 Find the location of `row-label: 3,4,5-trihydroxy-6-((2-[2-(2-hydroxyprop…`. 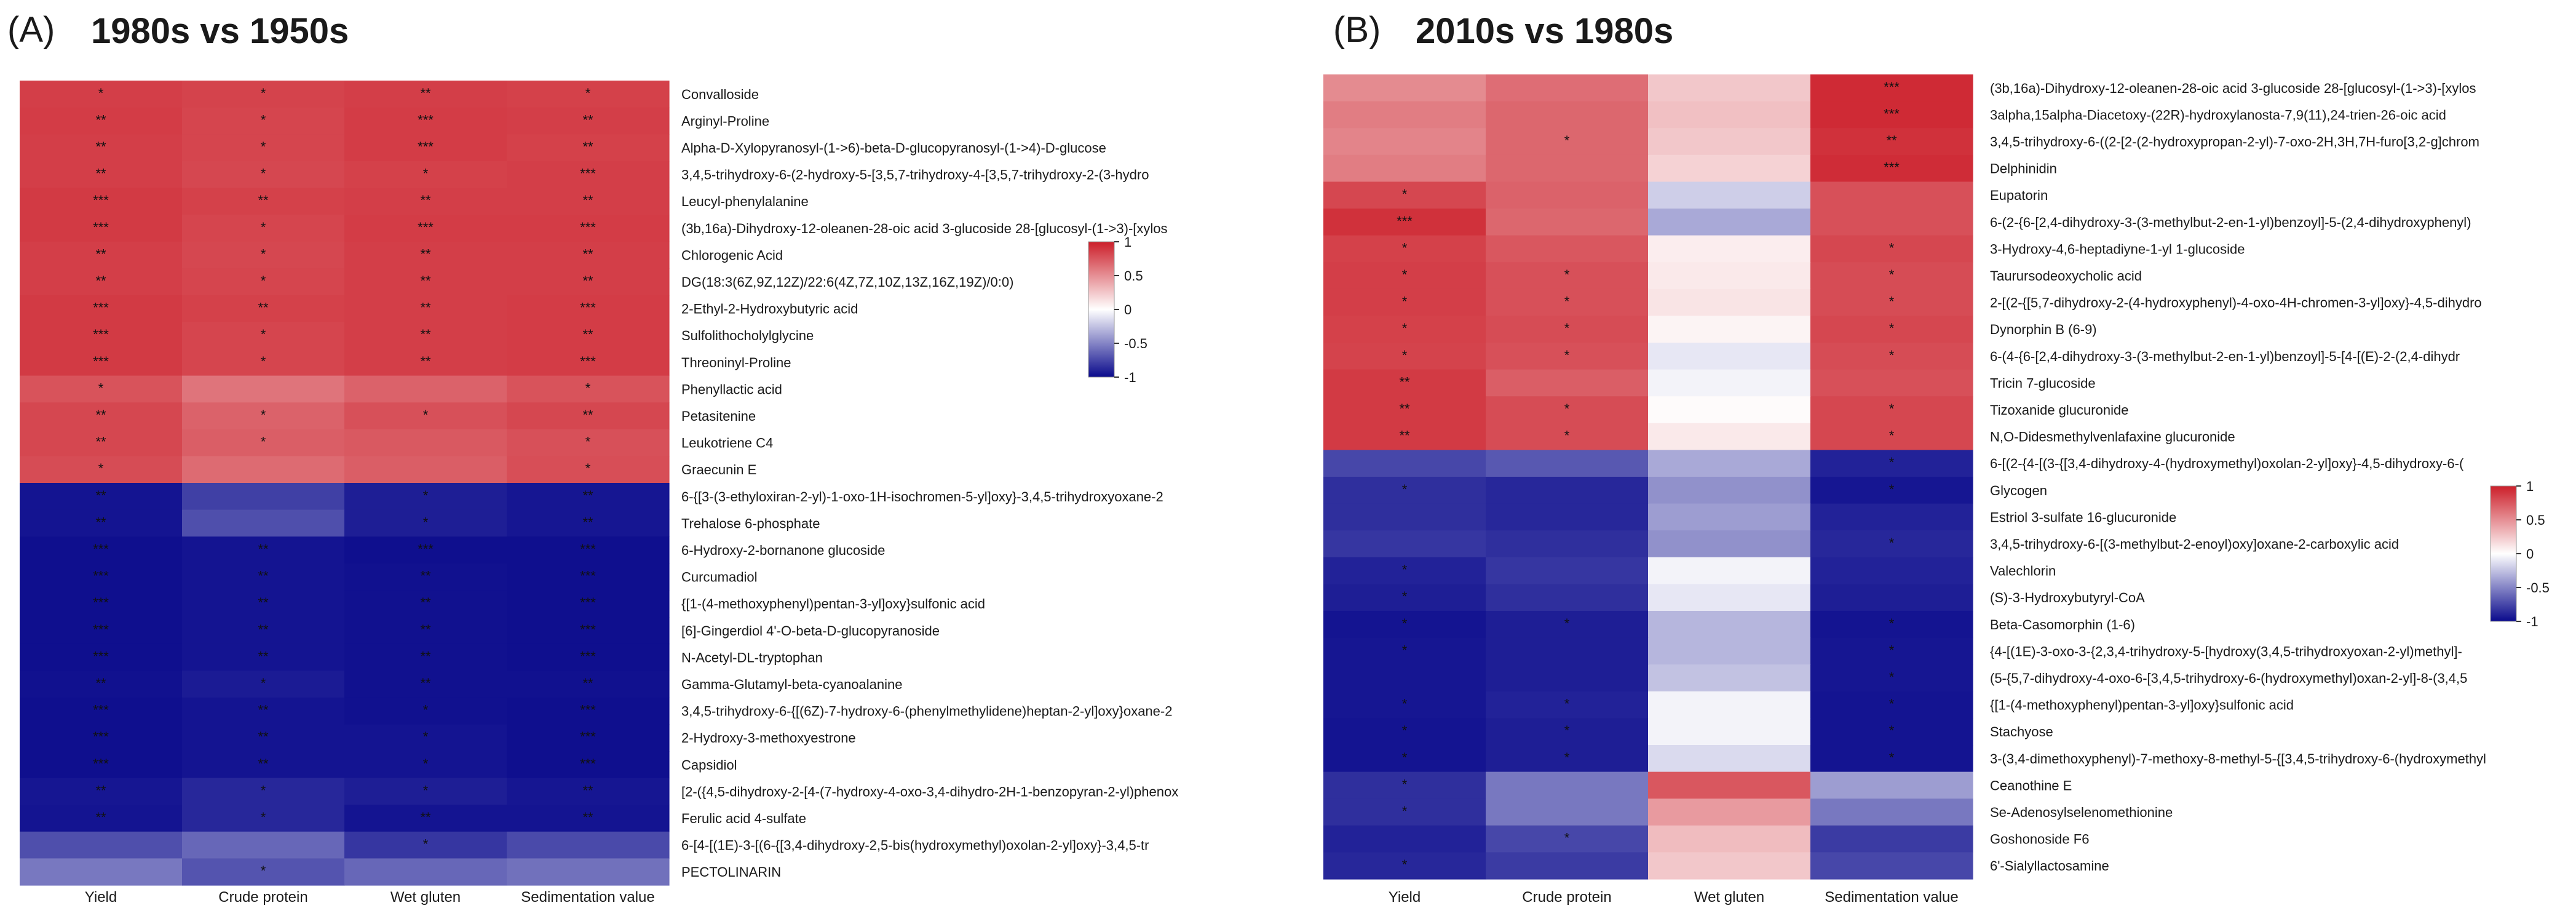

row-label: 3,4,5-trihydroxy-6-((2-[2-(2-hydroxyprop… is located at coordinates (2234, 141).